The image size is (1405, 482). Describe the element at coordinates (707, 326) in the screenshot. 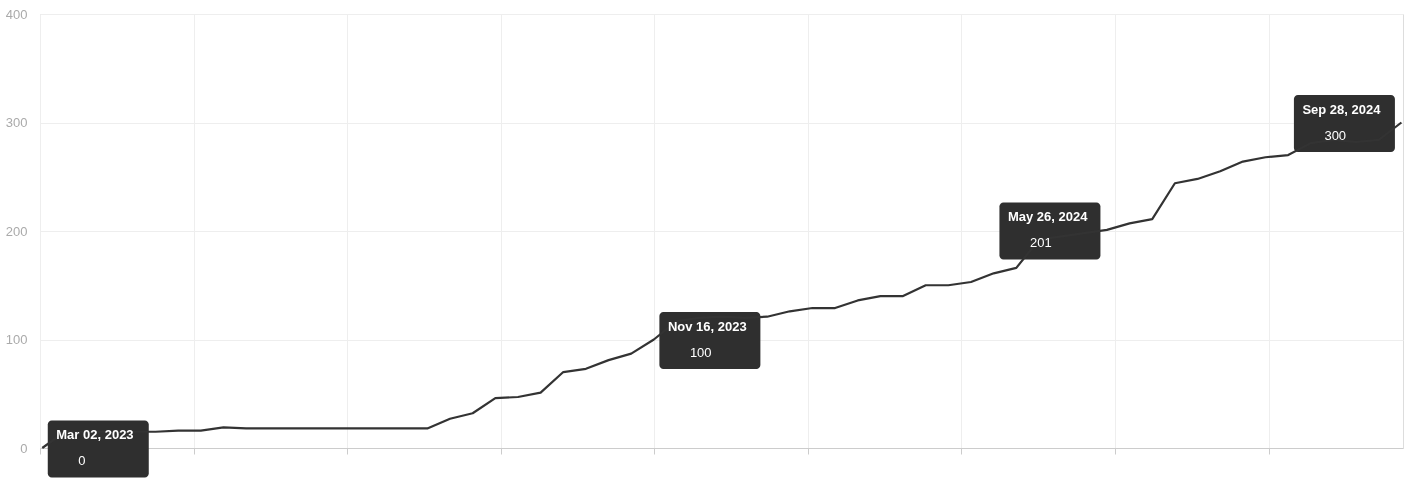

I see `annotation: Nov 16, 2023` at that location.